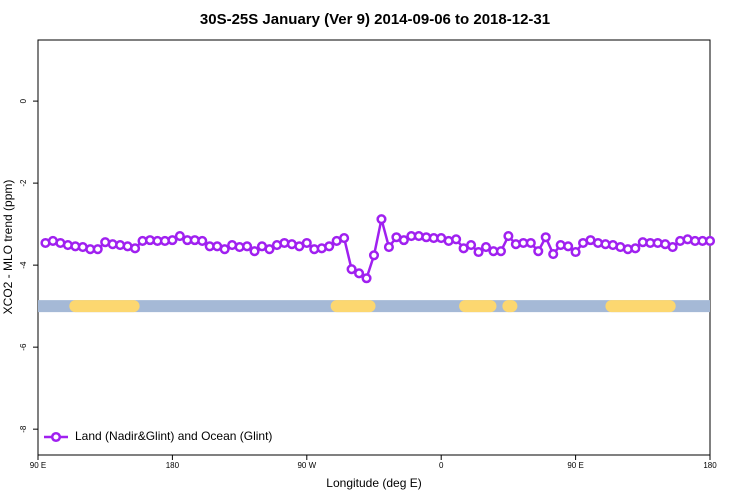 The image size is (750, 500). What do you see at coordinates (23, 429) in the screenshot?
I see `y-tick-label: -8` at bounding box center [23, 429].